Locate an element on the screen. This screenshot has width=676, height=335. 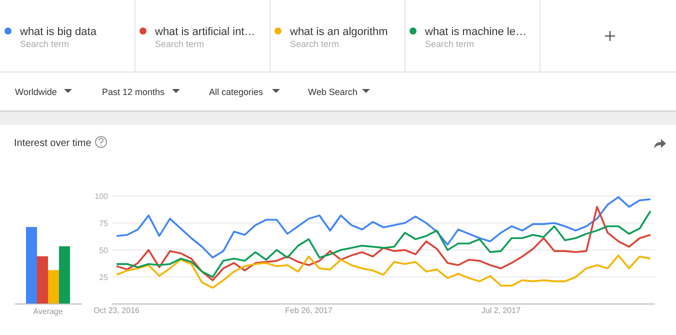
x-tick-label: Jul 2, 2017 is located at coordinates (501, 310).